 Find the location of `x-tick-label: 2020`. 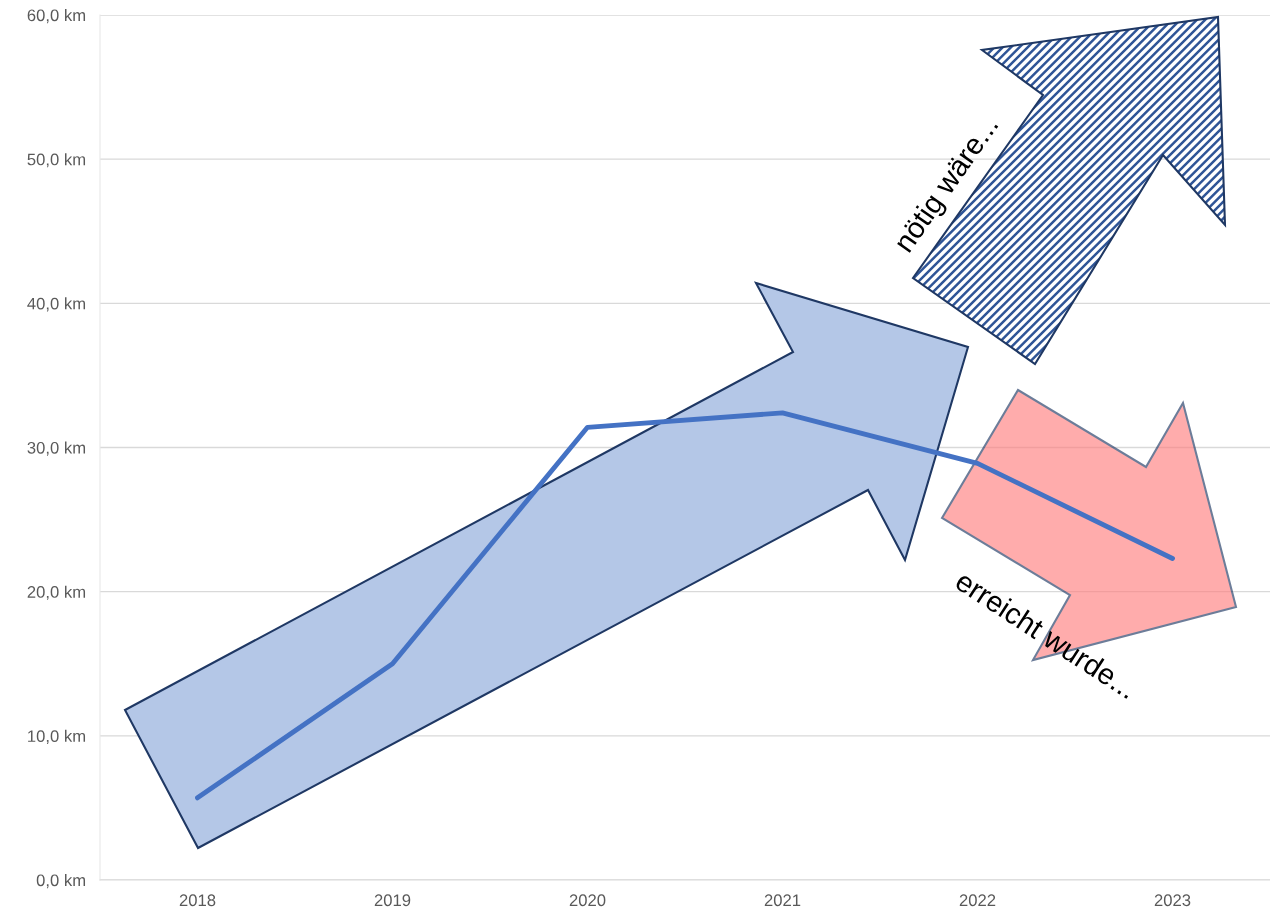

x-tick-label: 2020 is located at coordinates (587, 900).